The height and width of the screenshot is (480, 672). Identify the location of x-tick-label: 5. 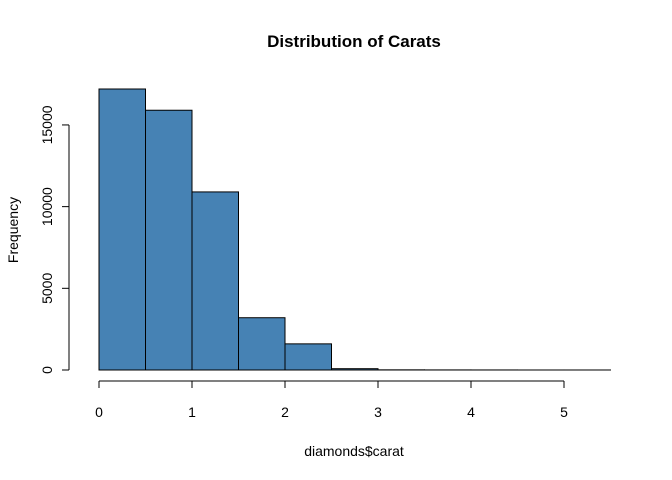
(564, 412).